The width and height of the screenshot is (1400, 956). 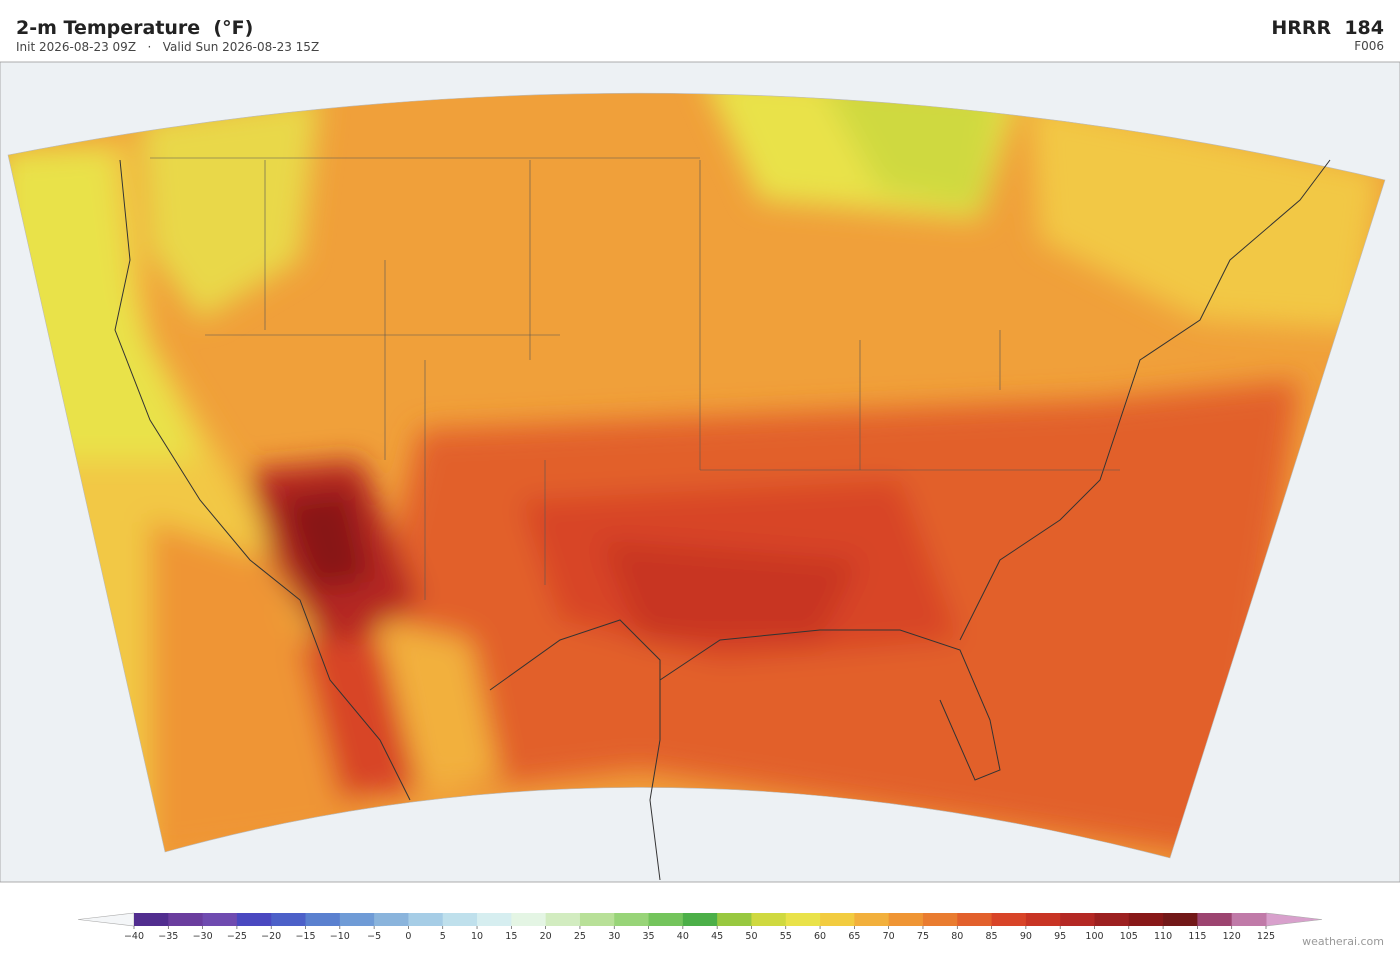 I want to click on colorbar-tick-label: 55, so click(x=786, y=936).